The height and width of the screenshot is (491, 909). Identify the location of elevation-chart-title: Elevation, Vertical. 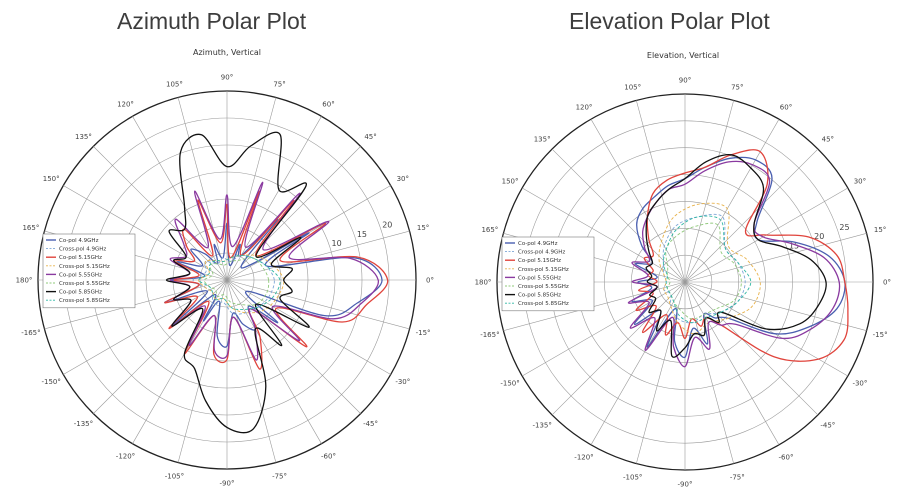
(683, 55).